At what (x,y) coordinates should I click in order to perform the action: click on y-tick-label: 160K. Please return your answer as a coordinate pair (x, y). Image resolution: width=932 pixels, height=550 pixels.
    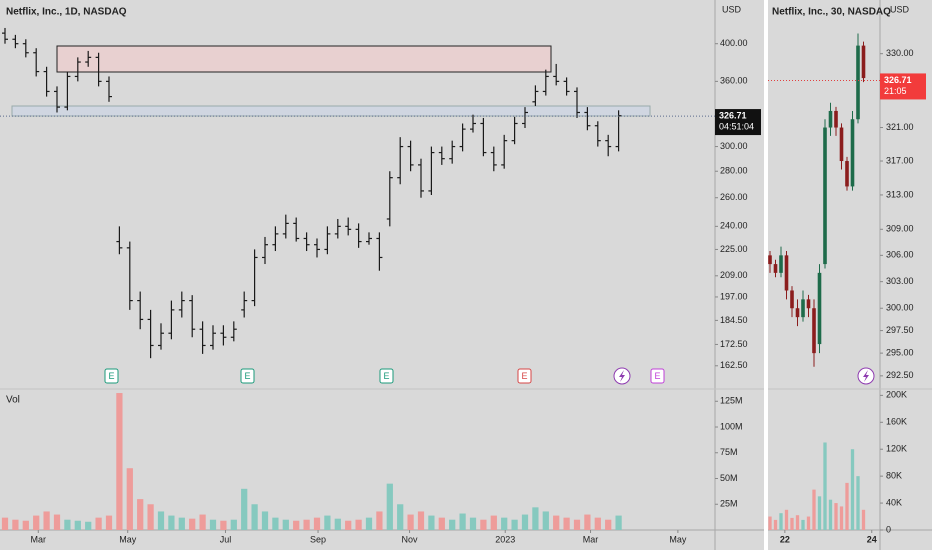
    Looking at the image, I should click on (896, 422).